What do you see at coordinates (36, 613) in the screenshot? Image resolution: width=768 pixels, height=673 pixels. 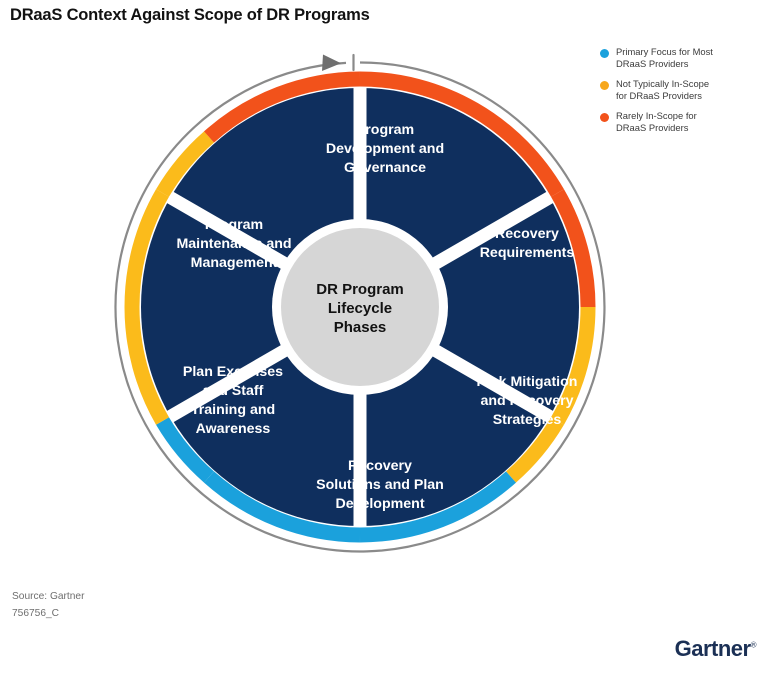 I see `document-id: 756756_C` at bounding box center [36, 613].